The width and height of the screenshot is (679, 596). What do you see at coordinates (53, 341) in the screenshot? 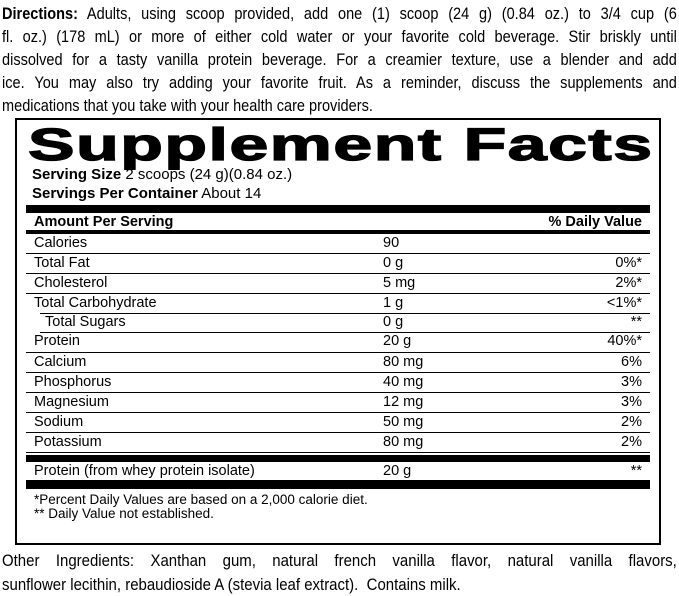
I see `nutrient-name: Protein` at bounding box center [53, 341].